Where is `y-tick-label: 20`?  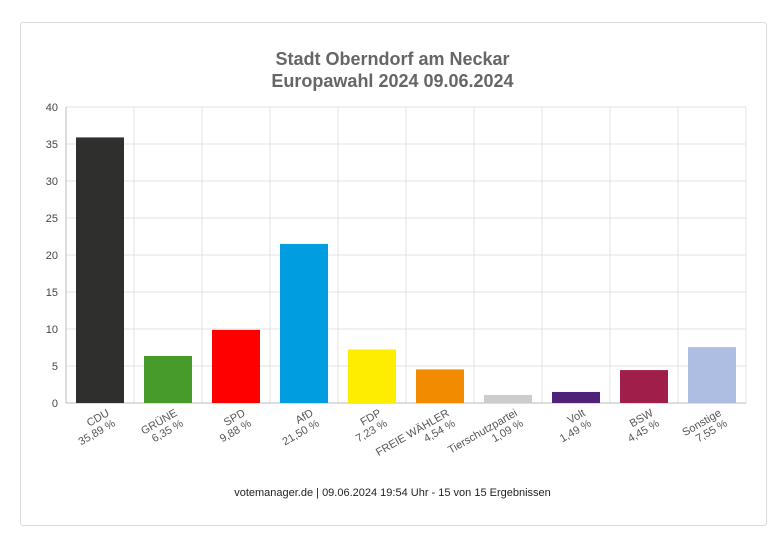
y-tick-label: 20 is located at coordinates (52, 256).